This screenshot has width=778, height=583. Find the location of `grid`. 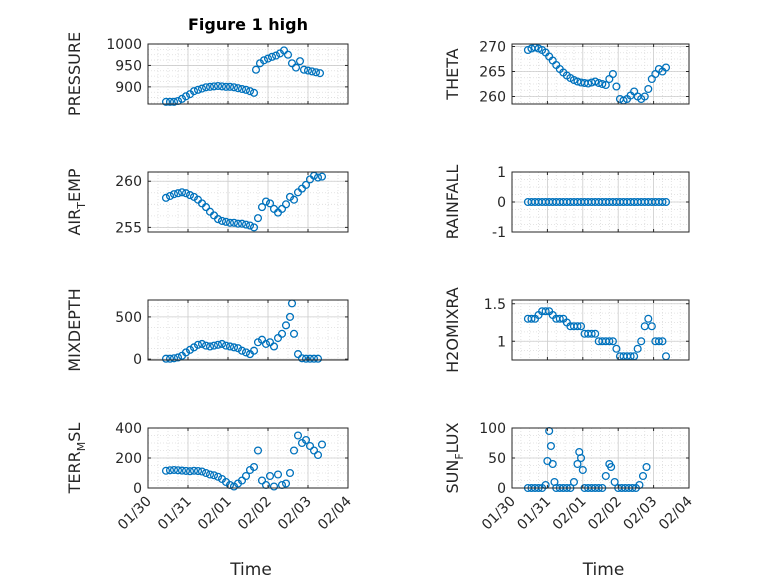

grid is located at coordinates (600, 330).